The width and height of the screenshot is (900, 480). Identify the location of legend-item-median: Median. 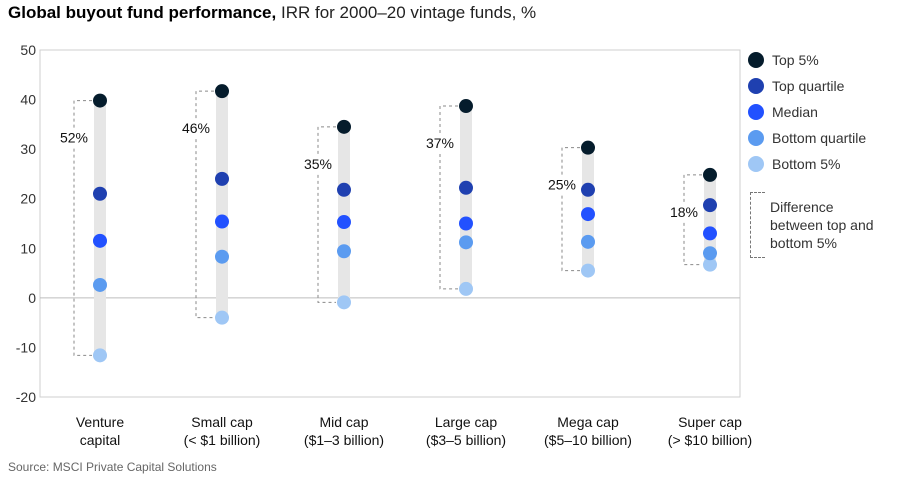
(807, 112).